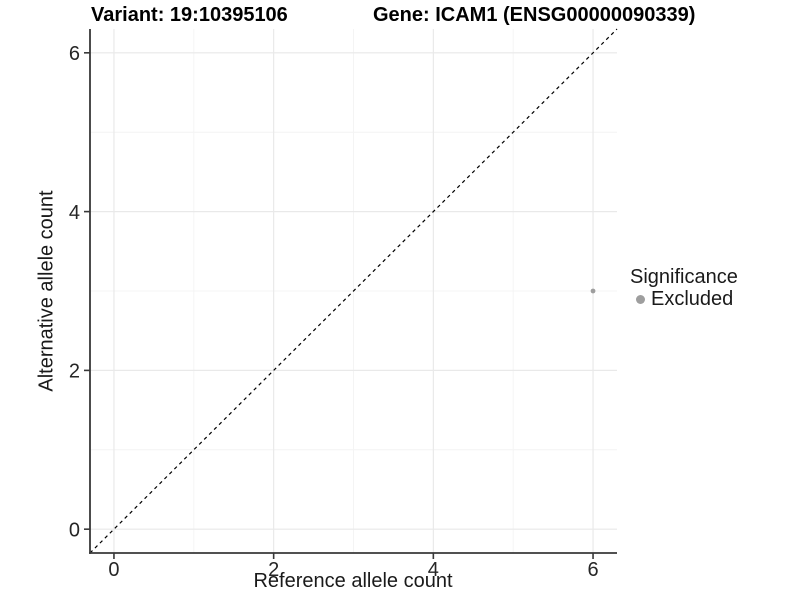 The height and width of the screenshot is (600, 800). I want to click on data-point, so click(593, 291).